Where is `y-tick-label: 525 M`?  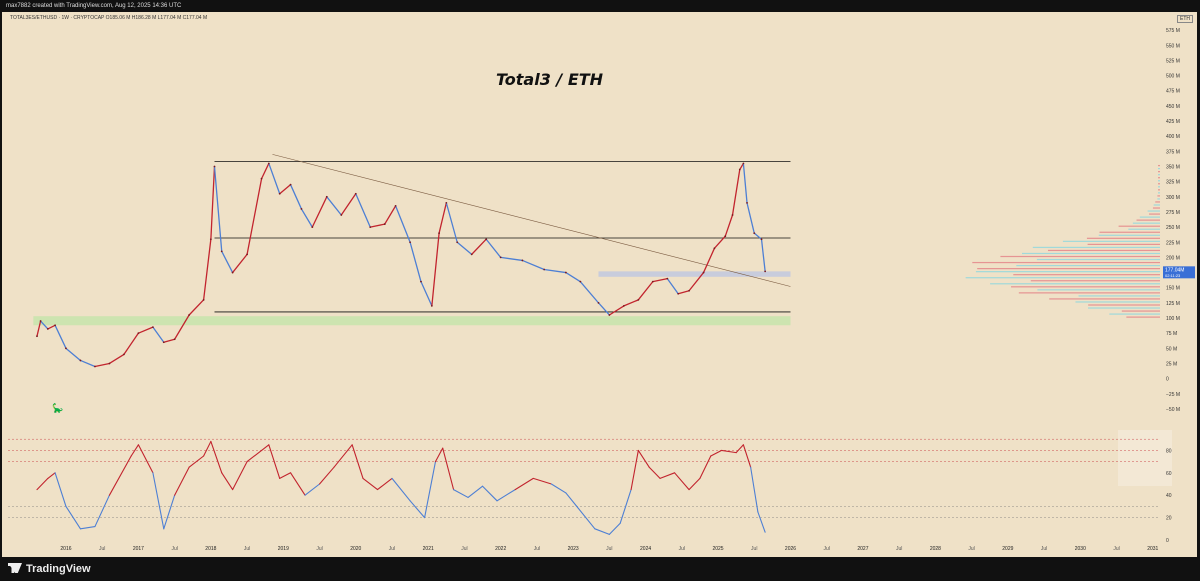
y-tick-label: 525 M is located at coordinates (1173, 61).